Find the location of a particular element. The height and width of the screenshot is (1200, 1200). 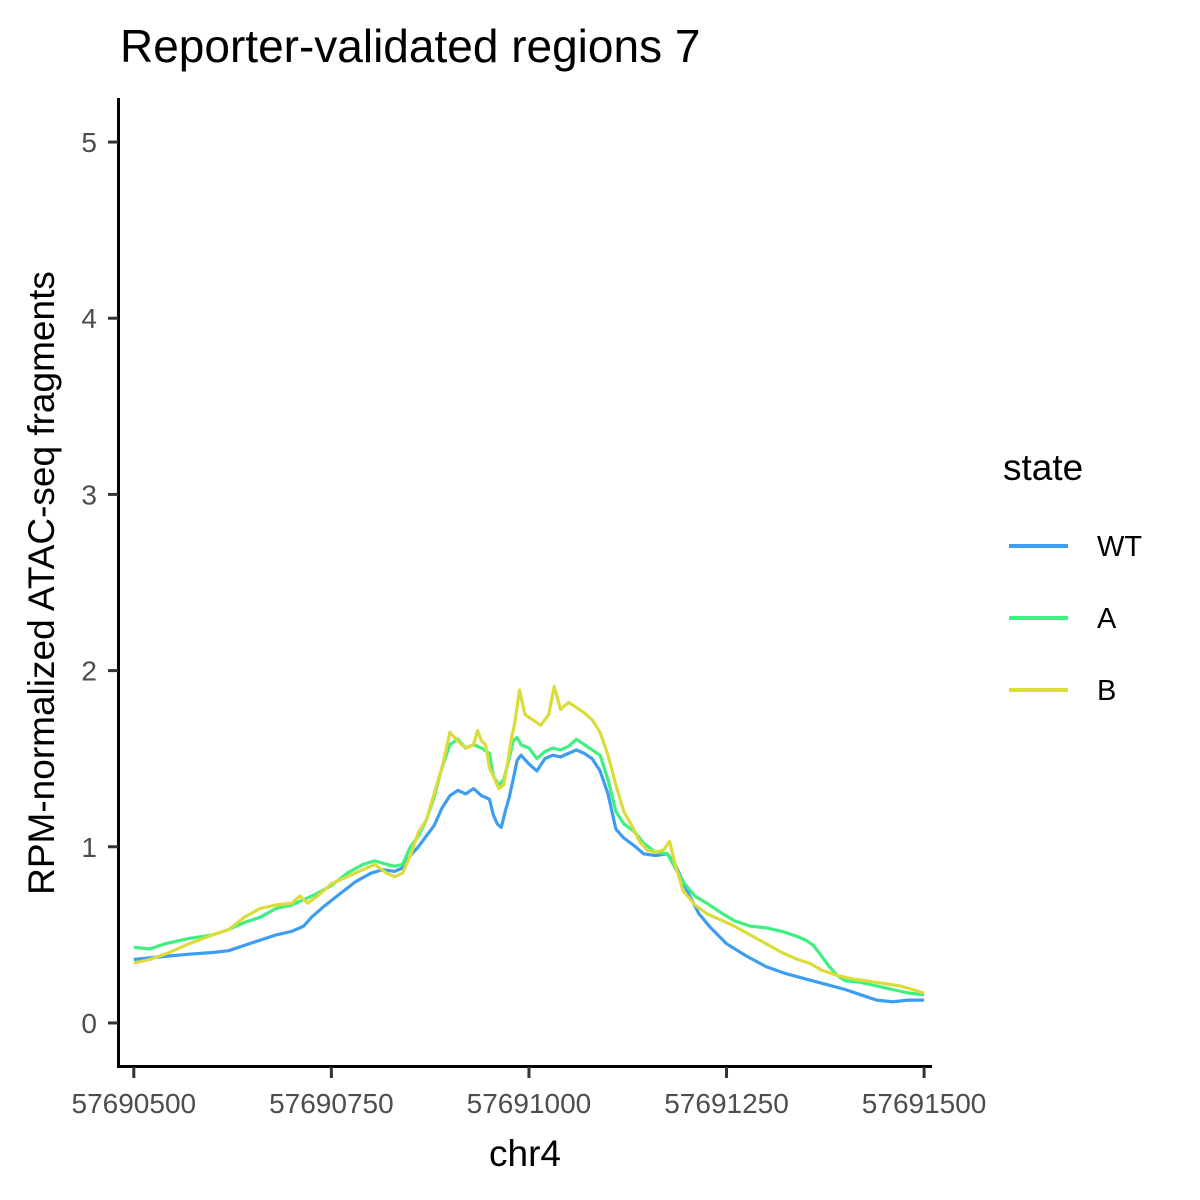

y-tick-label: 5 is located at coordinates (89, 142).